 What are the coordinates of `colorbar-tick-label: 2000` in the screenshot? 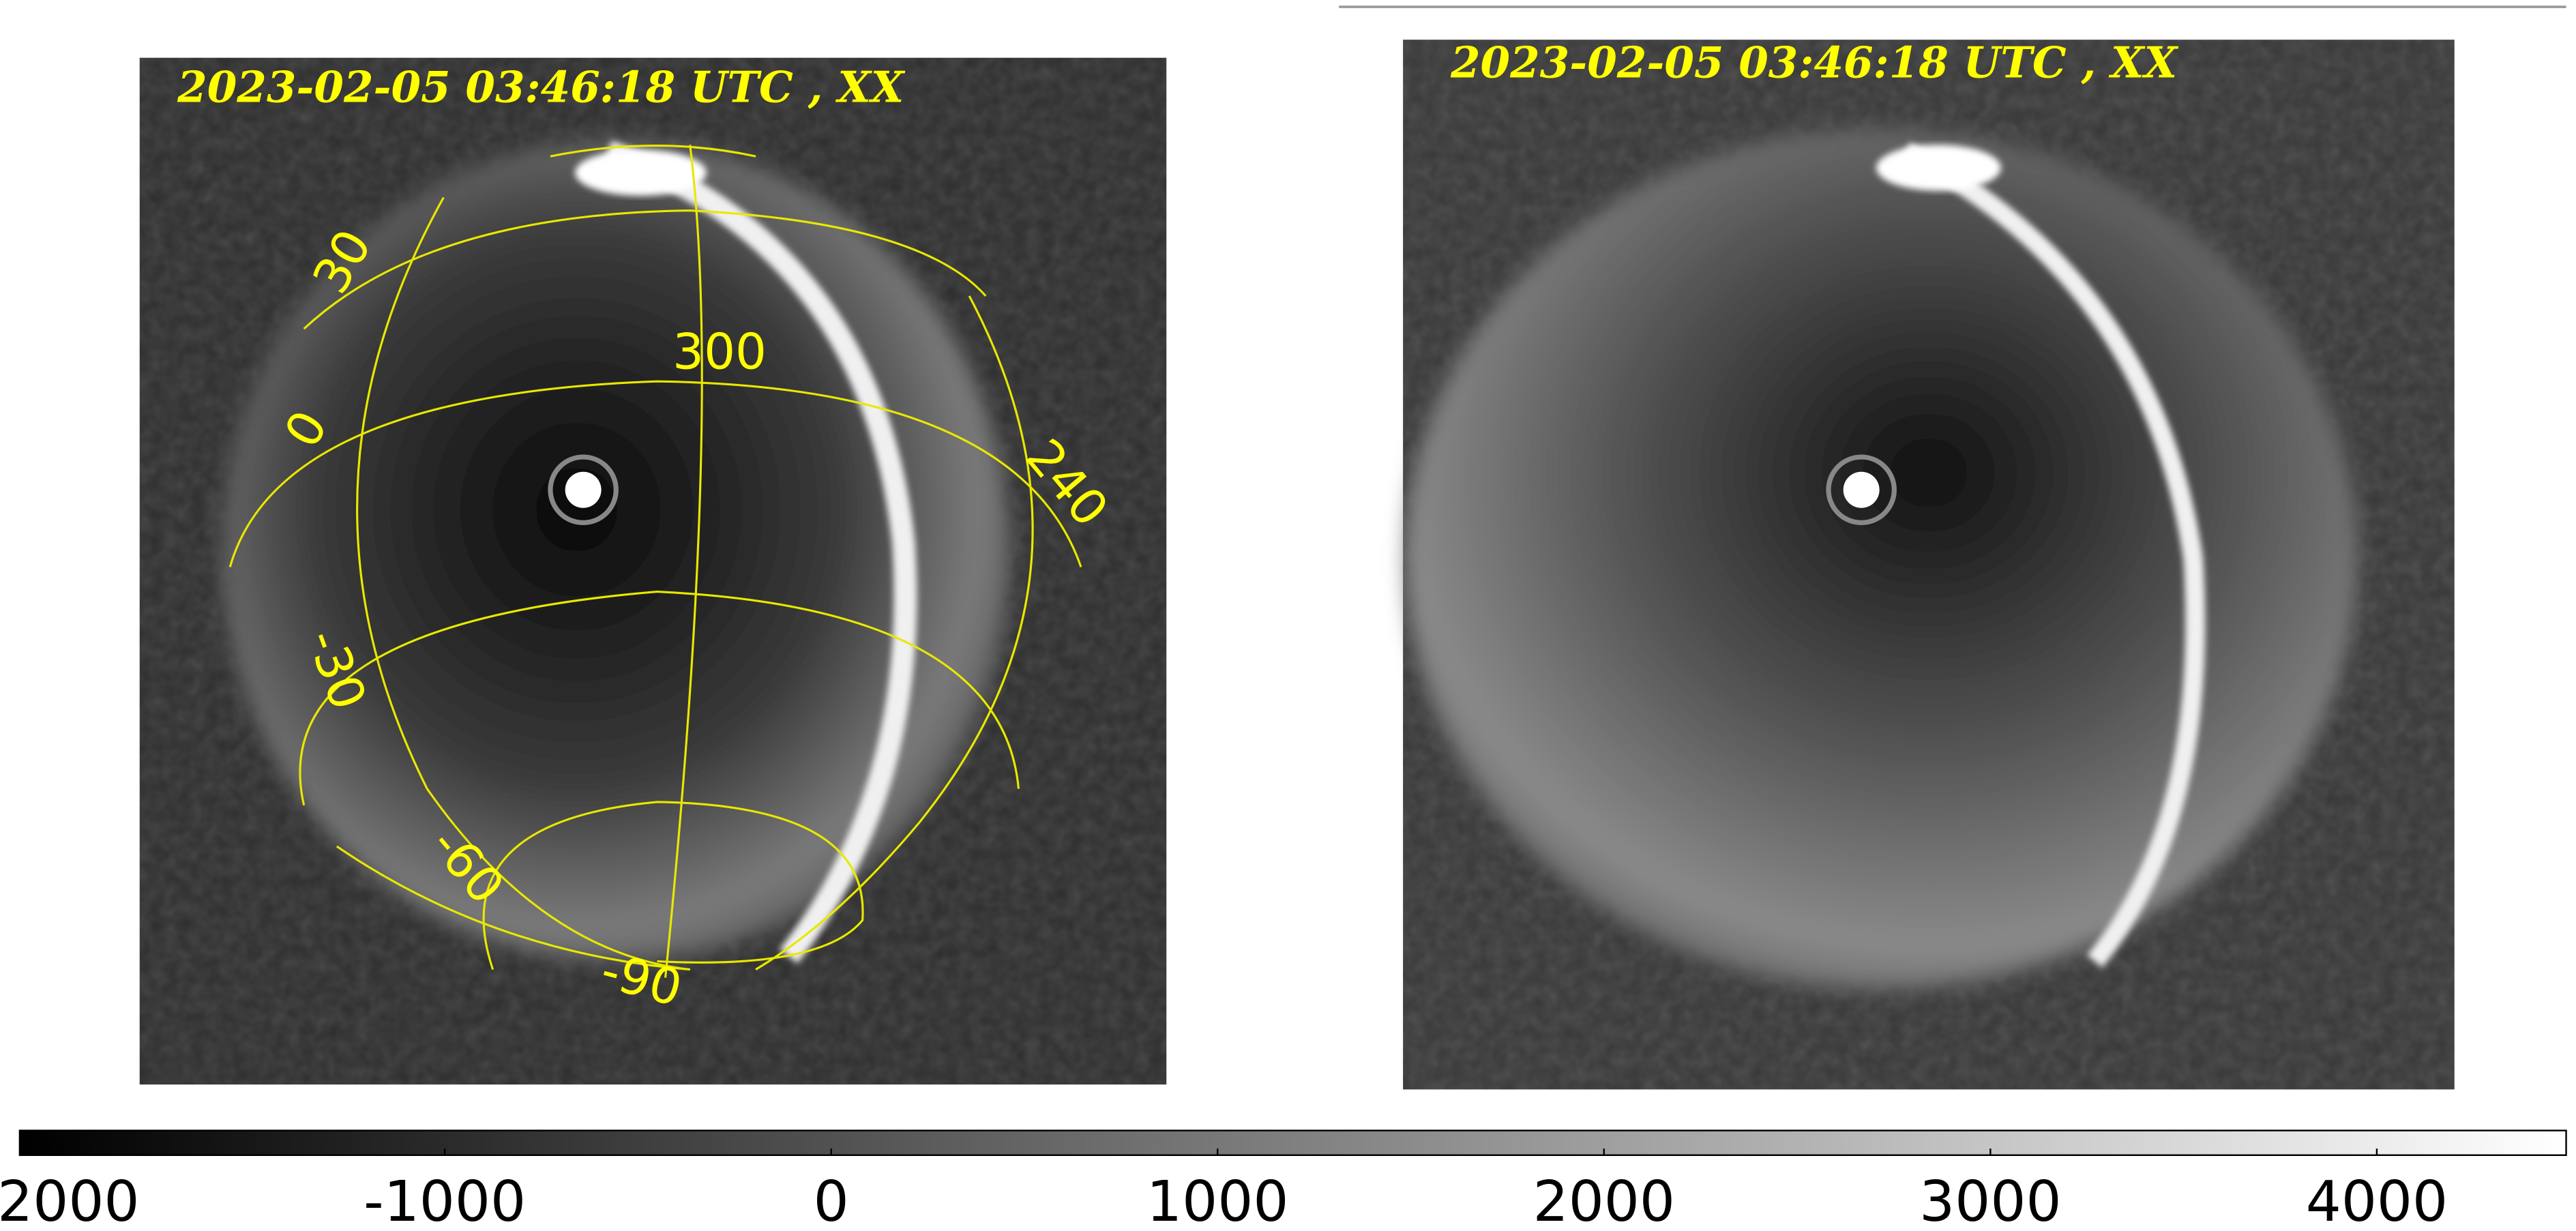 It's located at (1604, 1200).